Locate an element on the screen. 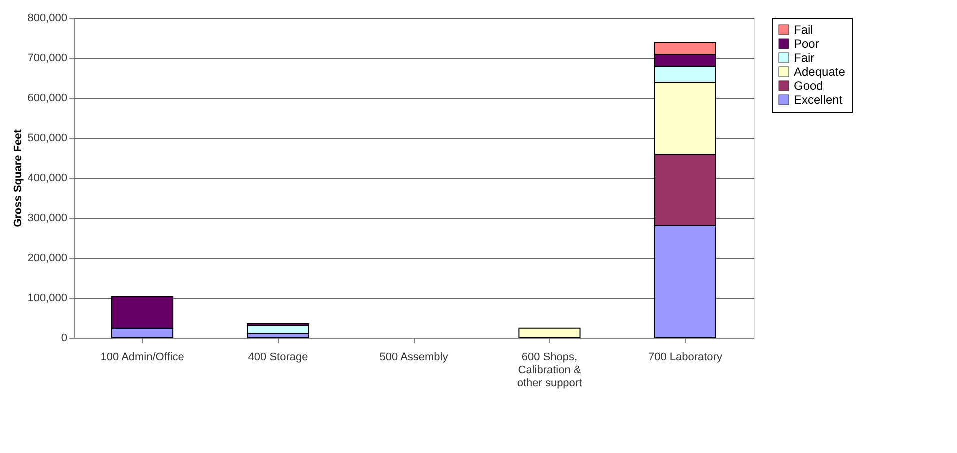 The height and width of the screenshot is (453, 957). x-tick-label: 400 Storage is located at coordinates (278, 358).